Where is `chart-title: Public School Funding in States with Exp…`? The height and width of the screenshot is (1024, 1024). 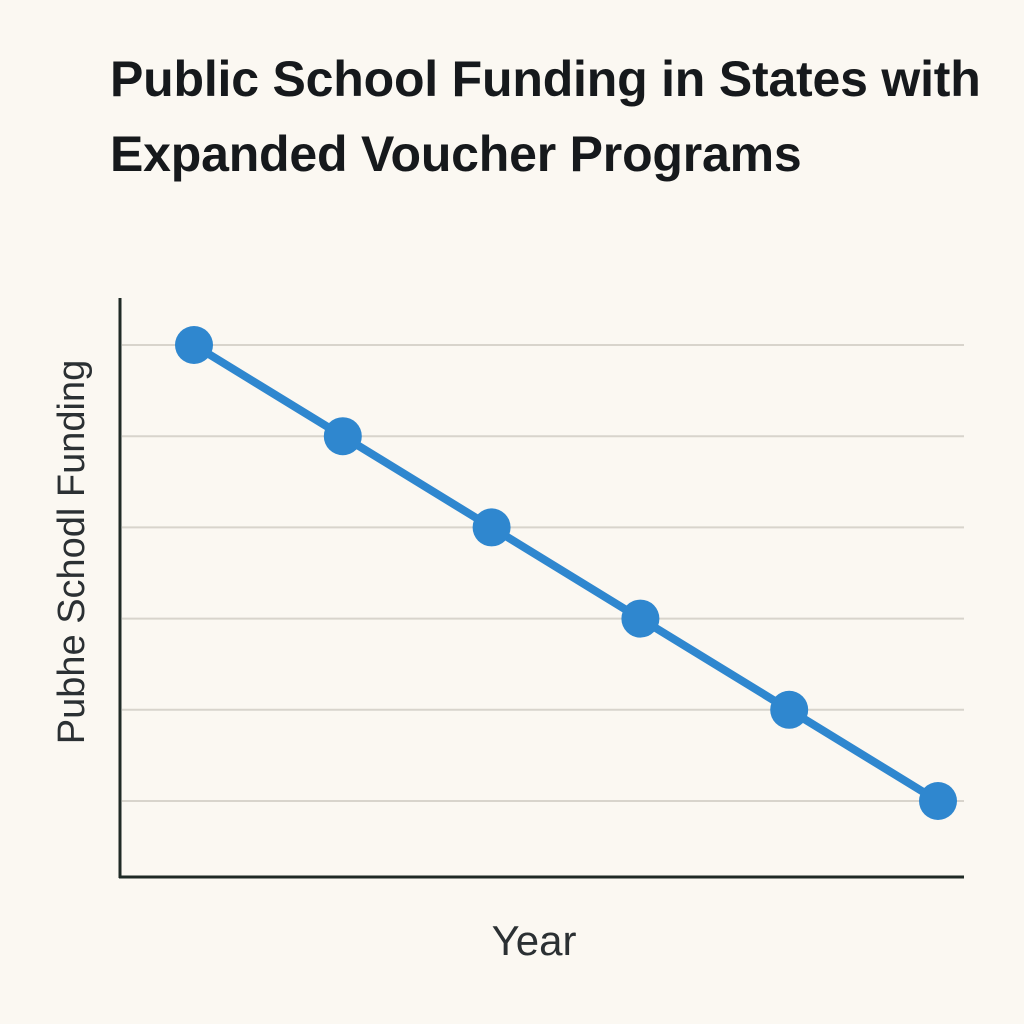 chart-title: Public School Funding in States with Exp… is located at coordinates (545, 116).